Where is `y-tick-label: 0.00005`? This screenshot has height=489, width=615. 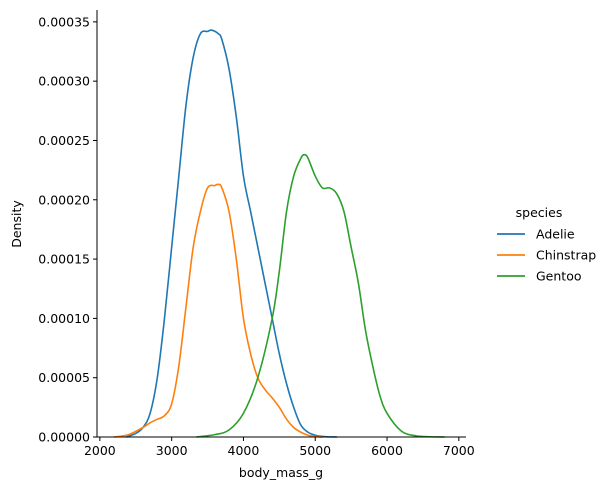
y-tick-label: 0.00005 is located at coordinates (64, 377).